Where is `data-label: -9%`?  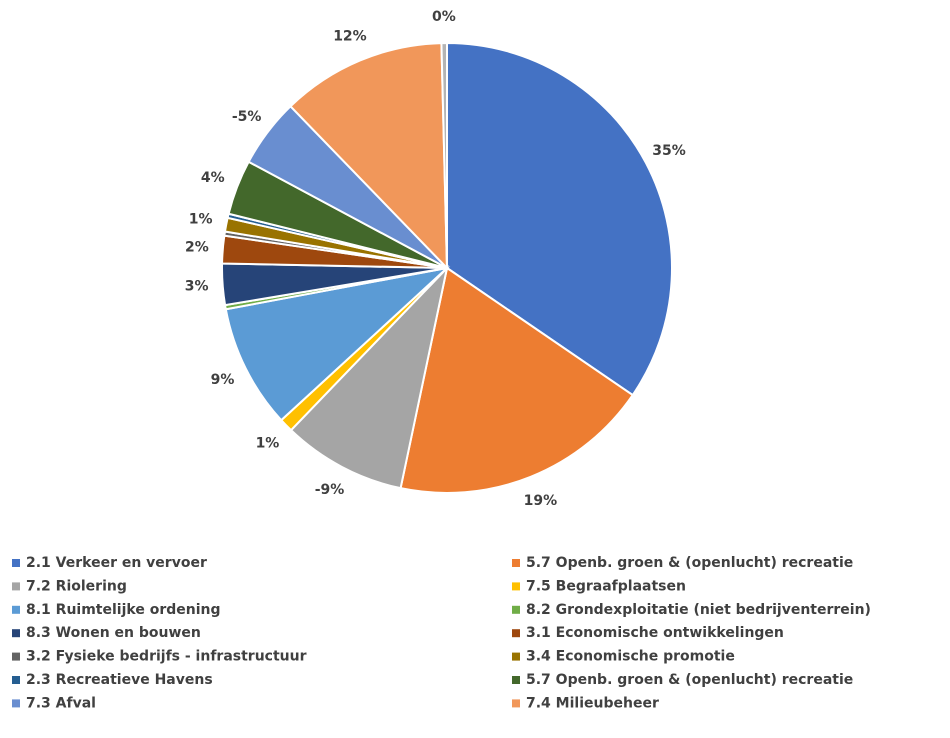
data-label: -9% is located at coordinates (330, 490).